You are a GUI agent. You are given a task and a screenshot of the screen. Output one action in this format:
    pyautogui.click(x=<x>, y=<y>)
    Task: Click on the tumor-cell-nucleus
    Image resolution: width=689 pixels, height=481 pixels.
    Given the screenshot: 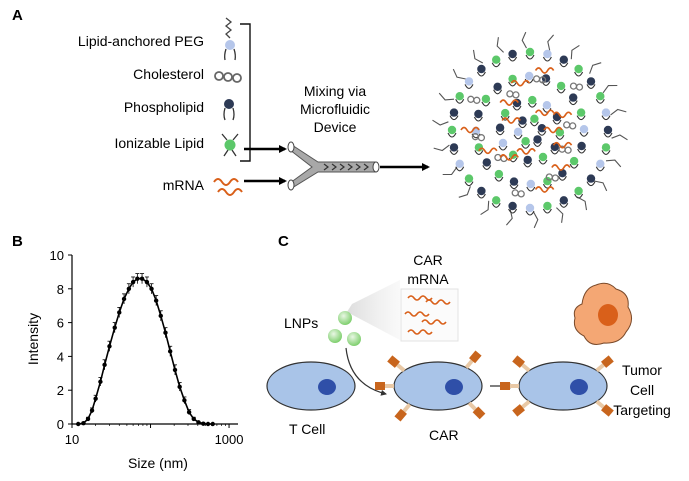 What is the action you would take?
    pyautogui.click(x=608, y=315)
    